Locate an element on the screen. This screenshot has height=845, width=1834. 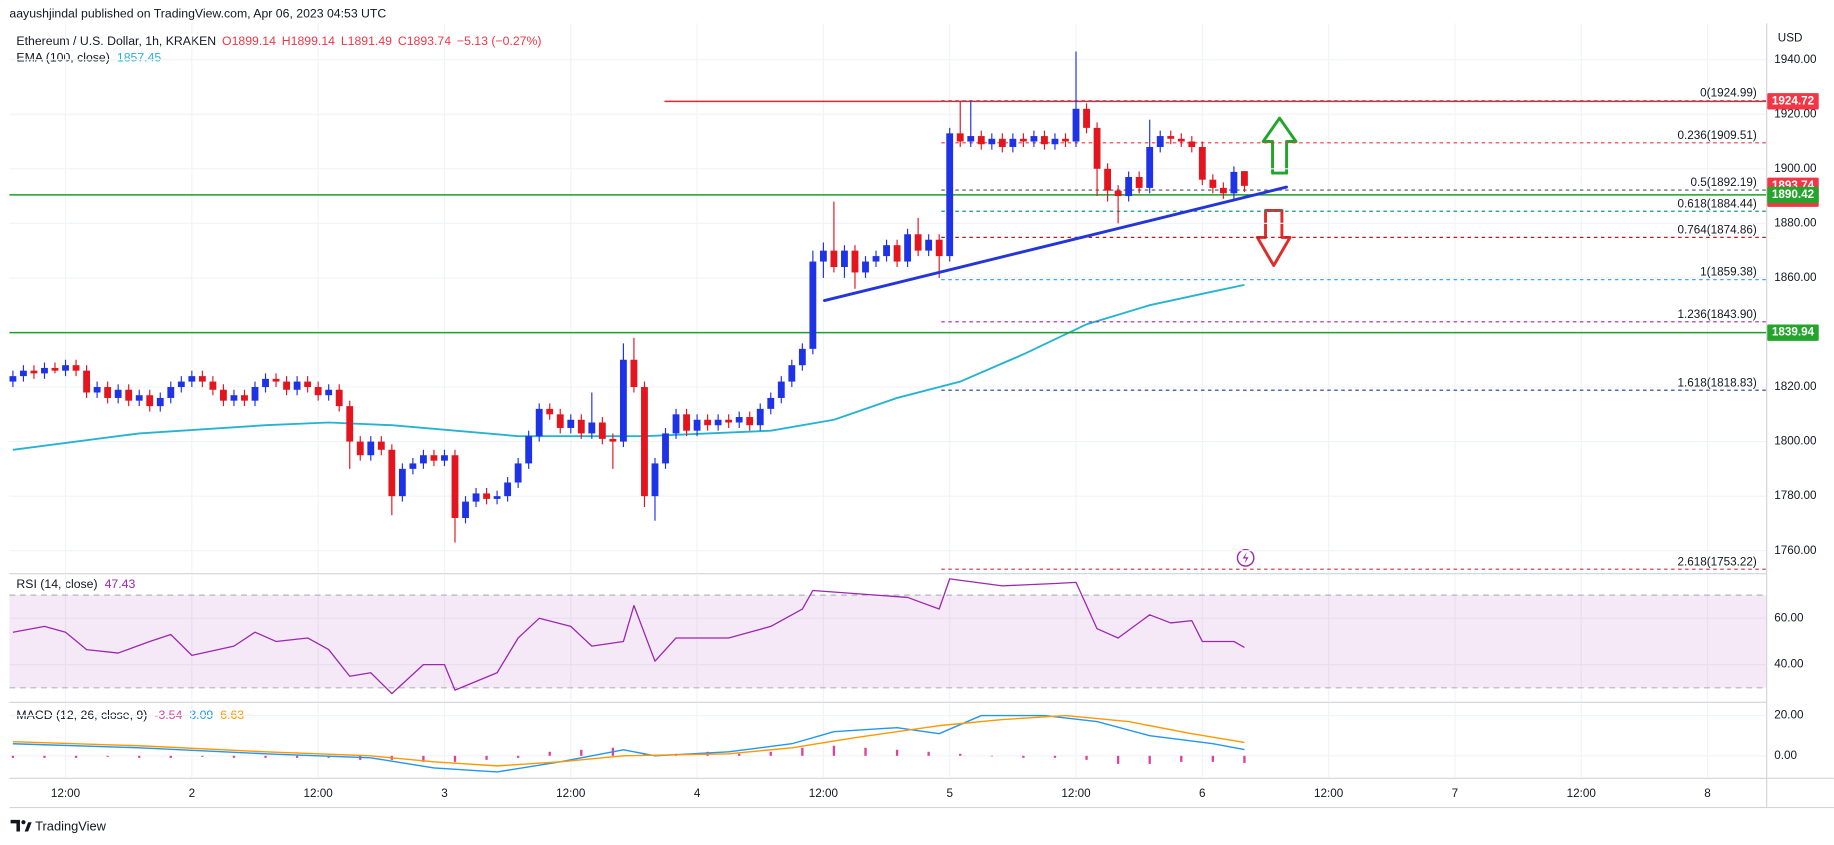
event-bolt is located at coordinates (1245, 558).